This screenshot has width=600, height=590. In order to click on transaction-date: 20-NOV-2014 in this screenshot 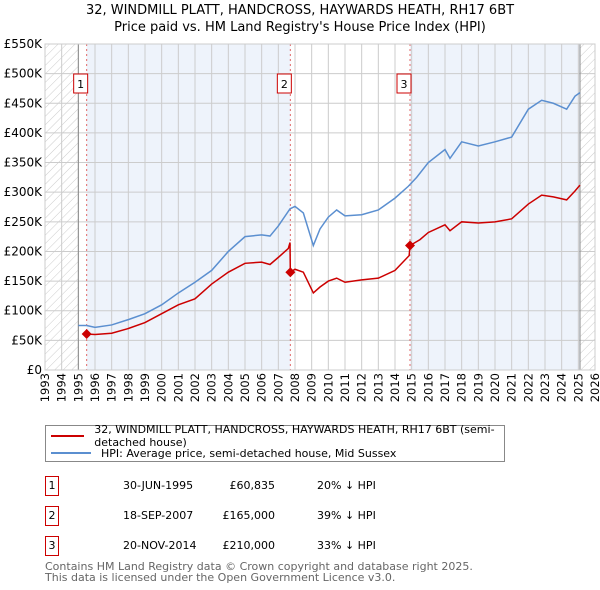, I will do `click(160, 545)`.